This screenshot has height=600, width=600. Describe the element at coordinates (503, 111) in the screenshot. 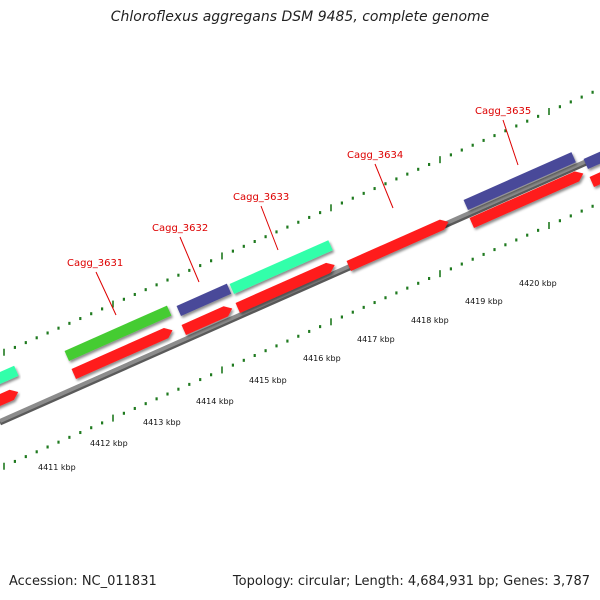

I see `gene-label-cagg-3635: Cagg_3635` at that location.